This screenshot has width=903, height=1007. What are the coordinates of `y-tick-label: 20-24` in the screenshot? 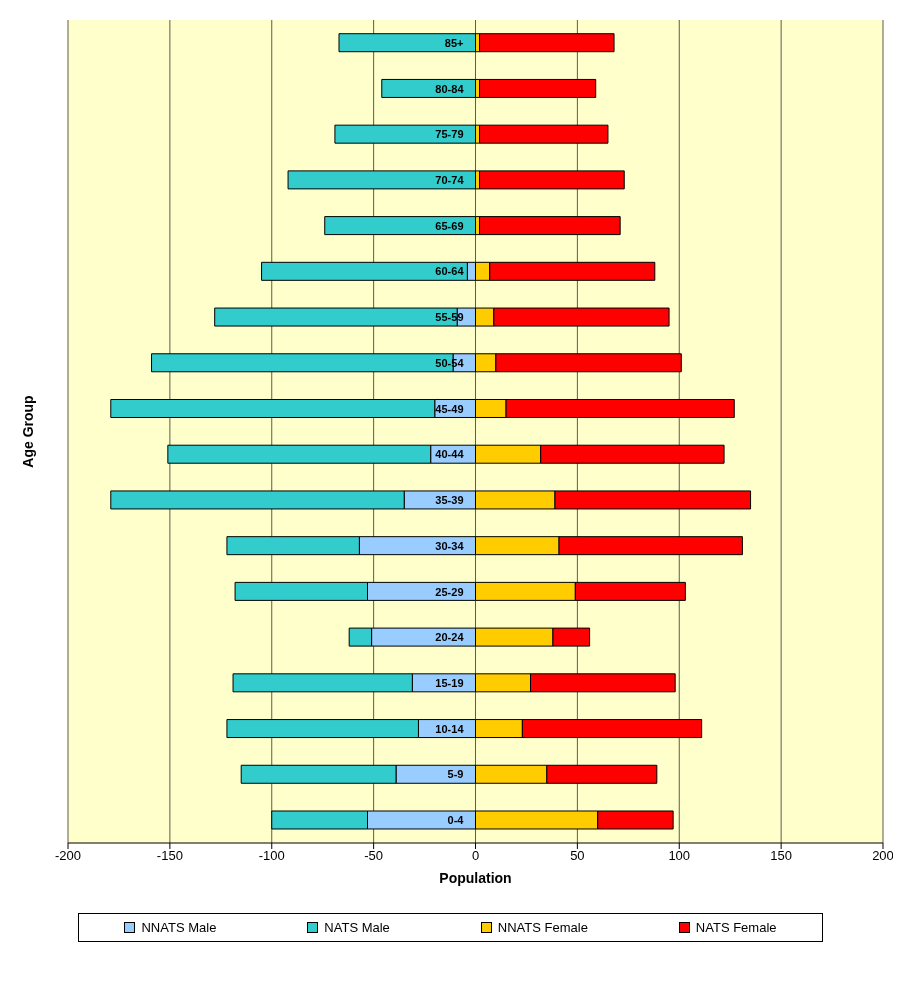 It's located at (450, 637).